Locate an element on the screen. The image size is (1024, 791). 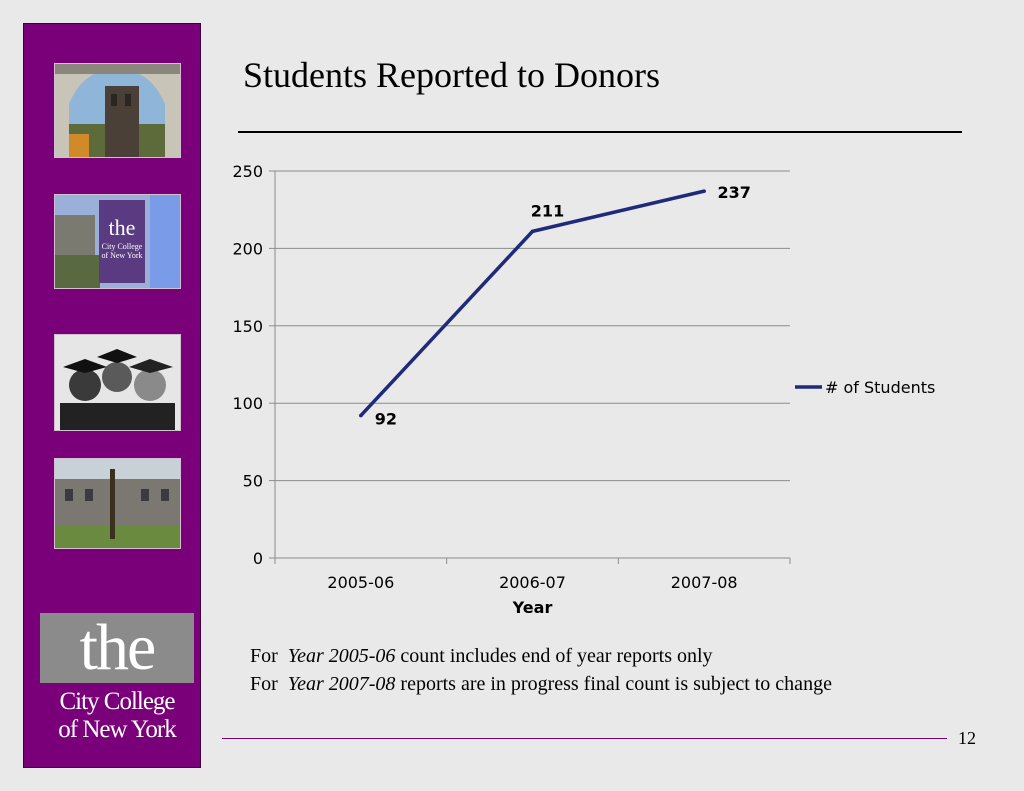
footer-rule is located at coordinates (584, 738).